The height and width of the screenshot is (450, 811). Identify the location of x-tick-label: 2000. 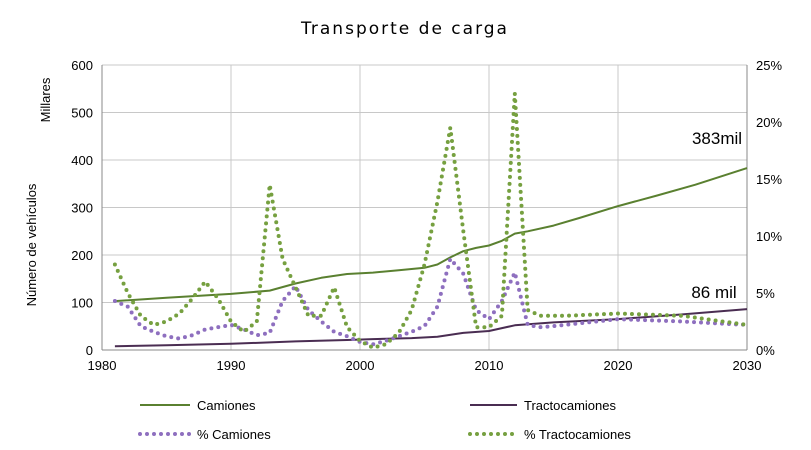
(360, 365).